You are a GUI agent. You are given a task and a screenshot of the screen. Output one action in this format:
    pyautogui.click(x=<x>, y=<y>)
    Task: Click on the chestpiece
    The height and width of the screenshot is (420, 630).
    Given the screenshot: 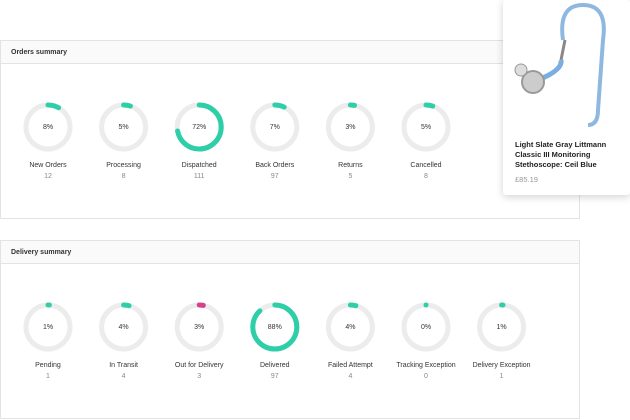 What is the action you would take?
    pyautogui.click(x=533, y=82)
    